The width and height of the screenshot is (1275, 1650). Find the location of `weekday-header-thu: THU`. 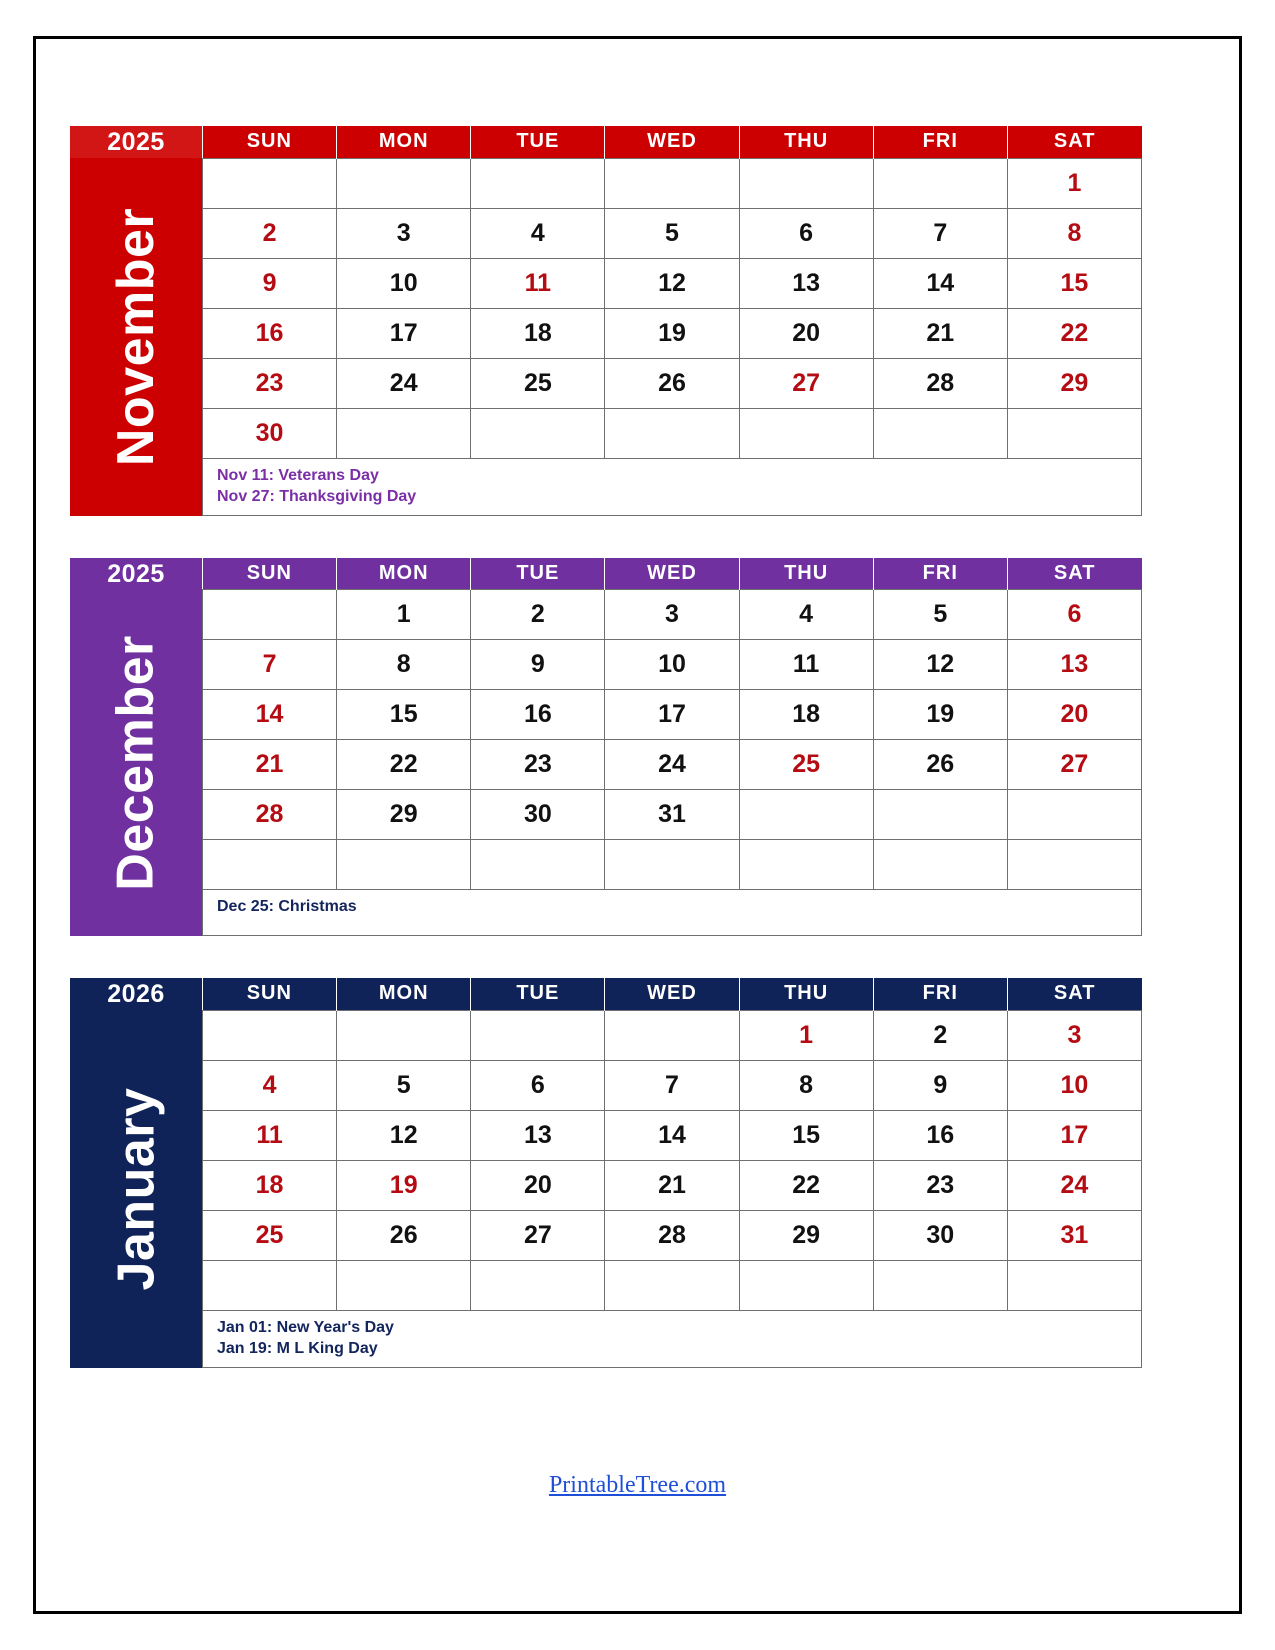

weekday-header-thu: THU is located at coordinates (806, 994).